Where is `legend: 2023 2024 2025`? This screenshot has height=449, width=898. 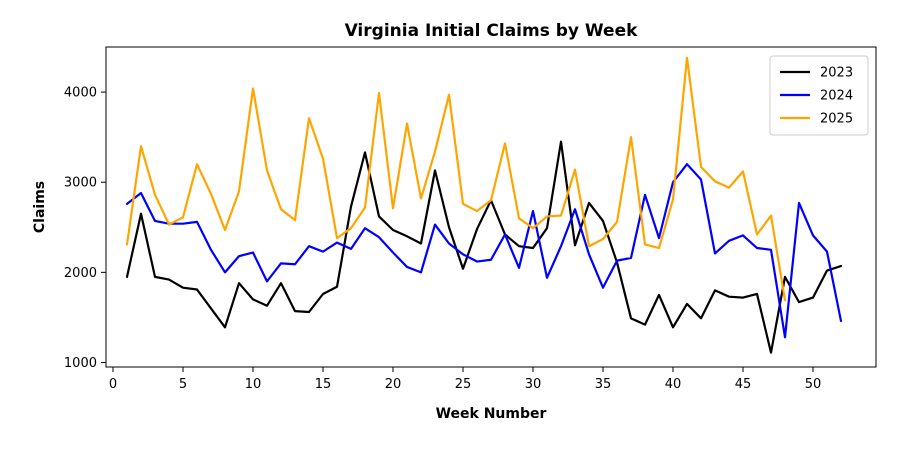 legend: 2023 2024 2025 is located at coordinates (819, 95).